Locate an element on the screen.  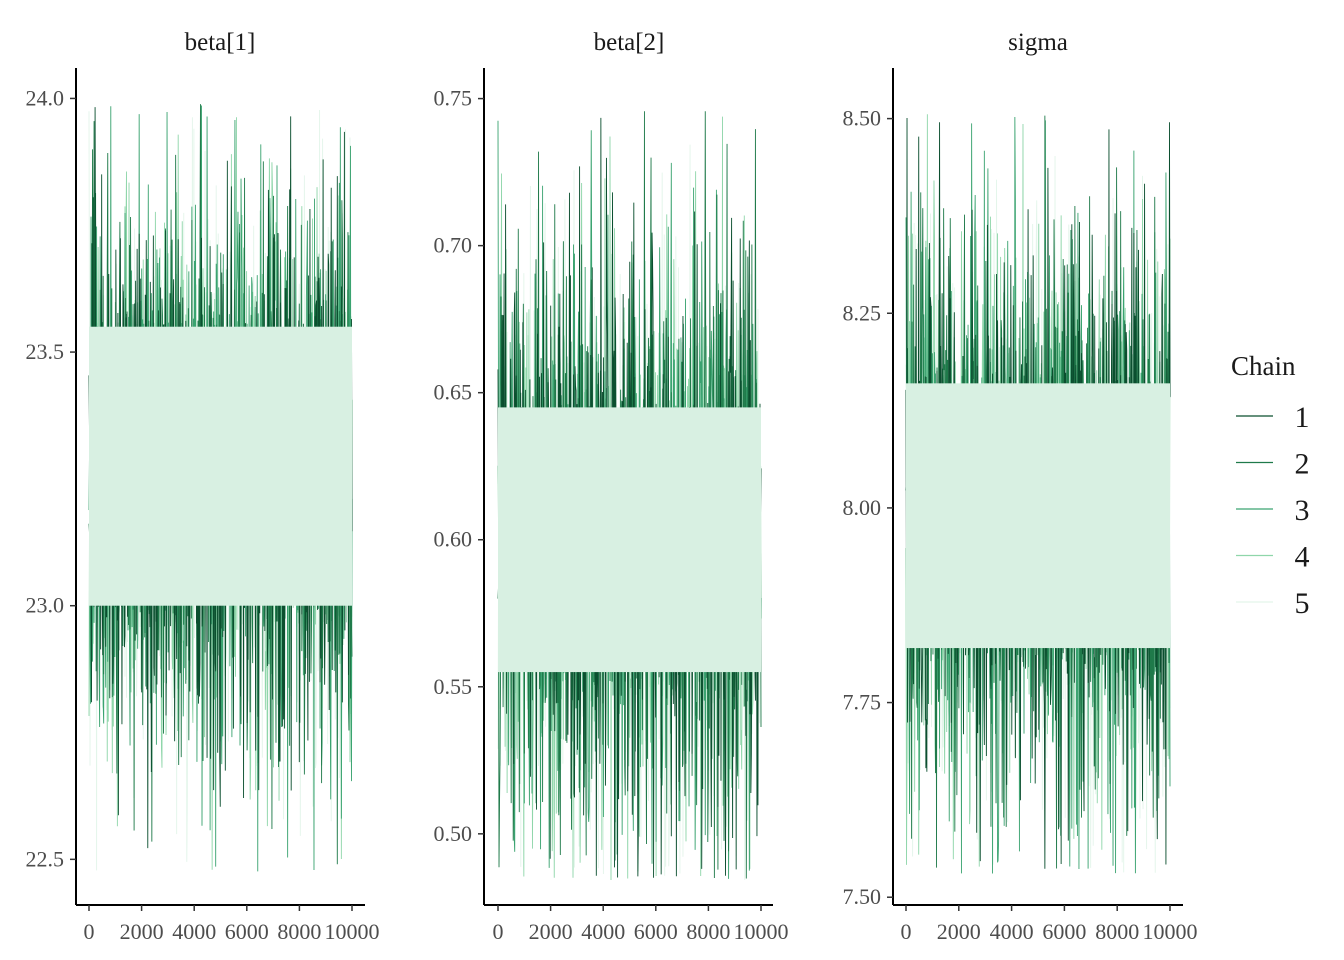
y-tick-label: 0.65 is located at coordinates (453, 392).